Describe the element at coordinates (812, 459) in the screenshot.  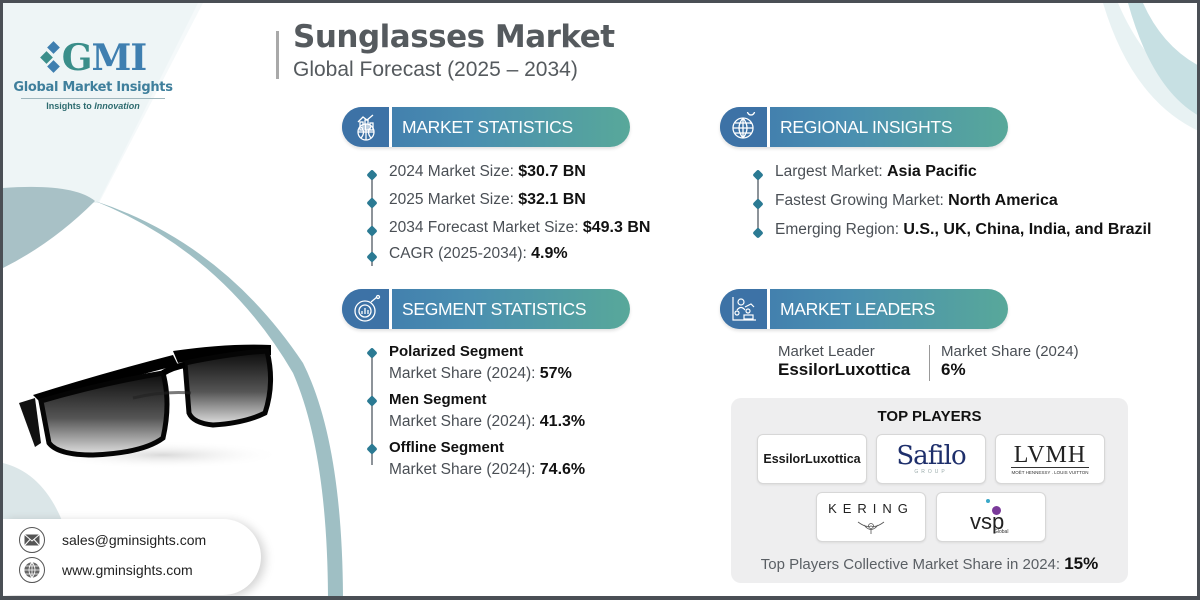
I see `essilorluxottica-logo: EssilorLuxottica` at that location.